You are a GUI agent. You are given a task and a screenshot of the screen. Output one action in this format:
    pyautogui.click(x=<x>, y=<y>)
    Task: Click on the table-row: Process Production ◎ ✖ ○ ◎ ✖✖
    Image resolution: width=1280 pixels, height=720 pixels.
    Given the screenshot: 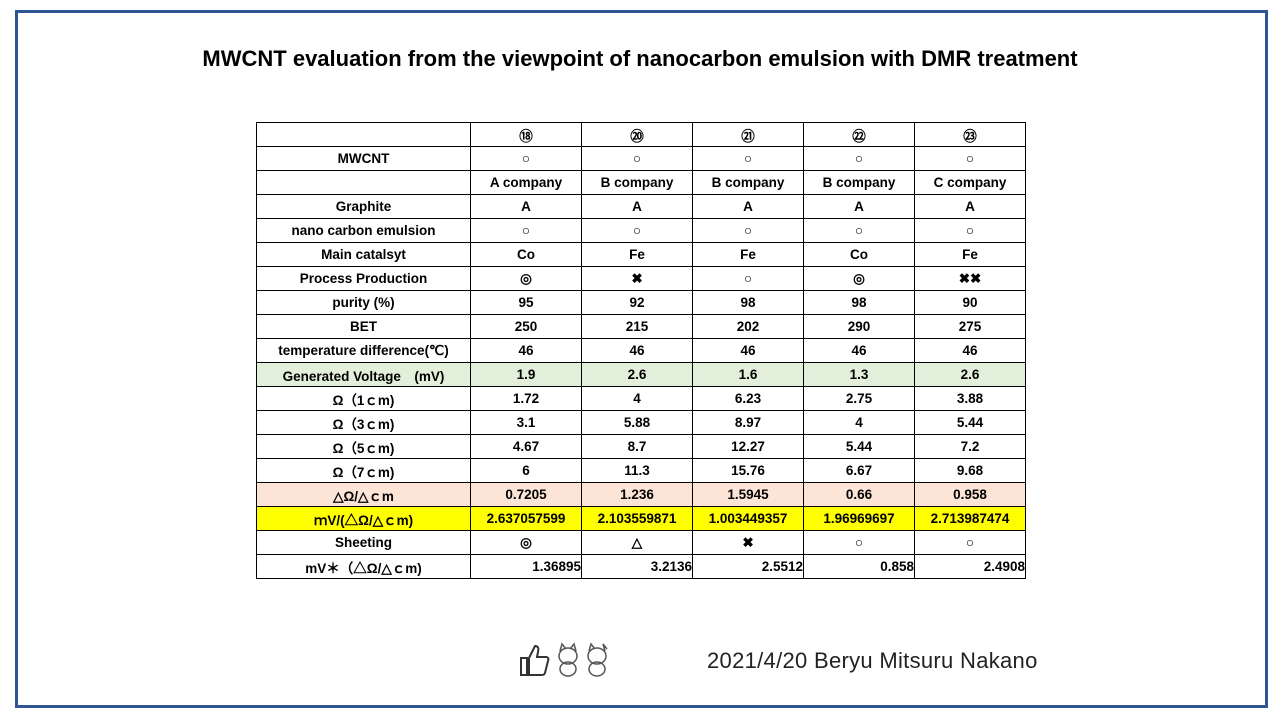 What is the action you would take?
    pyautogui.click(x=641, y=278)
    